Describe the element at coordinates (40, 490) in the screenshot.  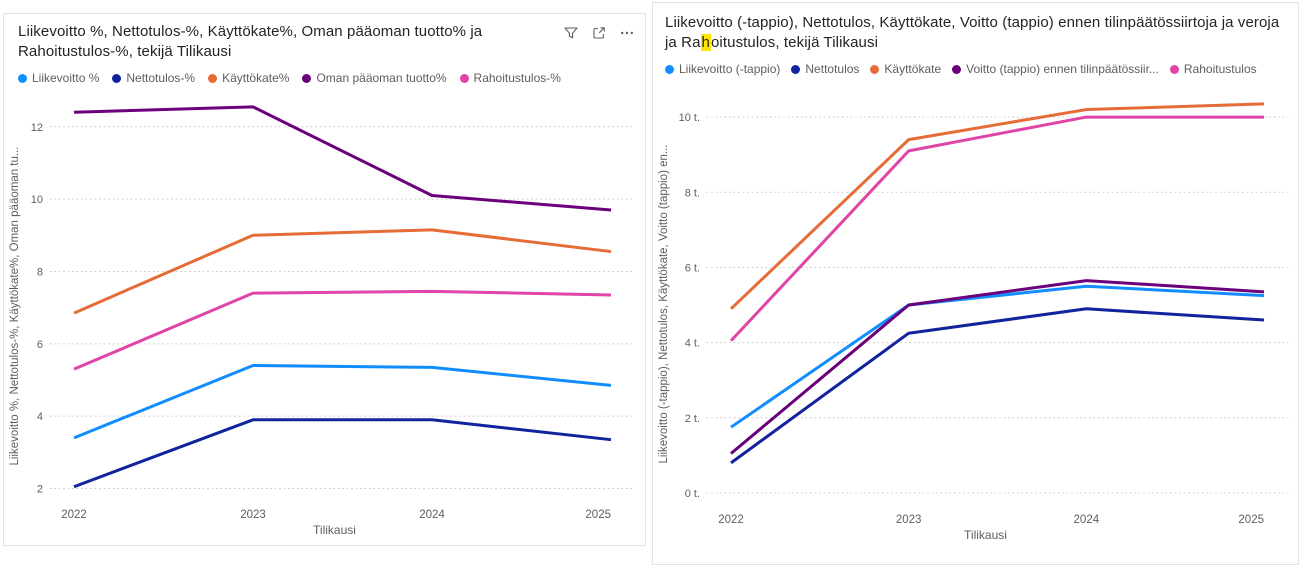
I see `y-tick-label: 2` at that location.